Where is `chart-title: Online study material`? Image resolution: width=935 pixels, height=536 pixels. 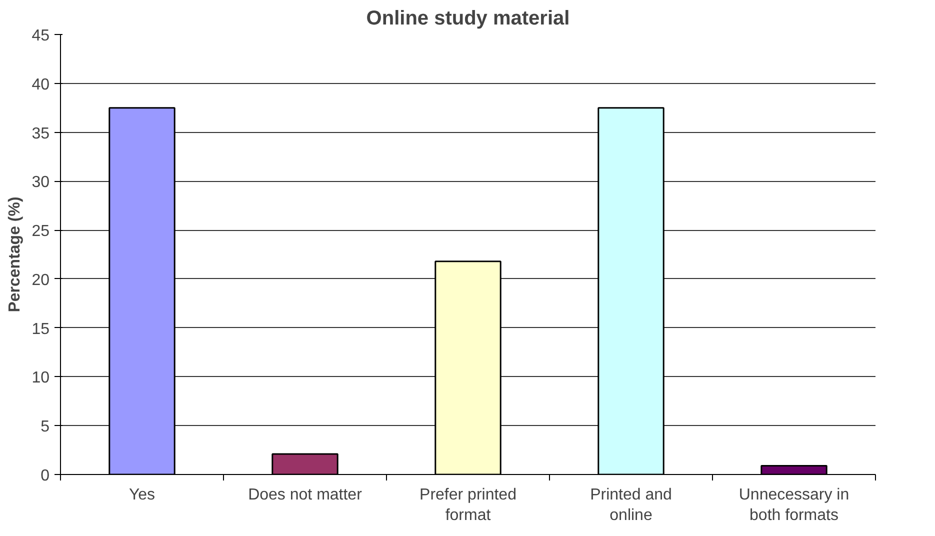 chart-title: Online study material is located at coordinates (468, 19).